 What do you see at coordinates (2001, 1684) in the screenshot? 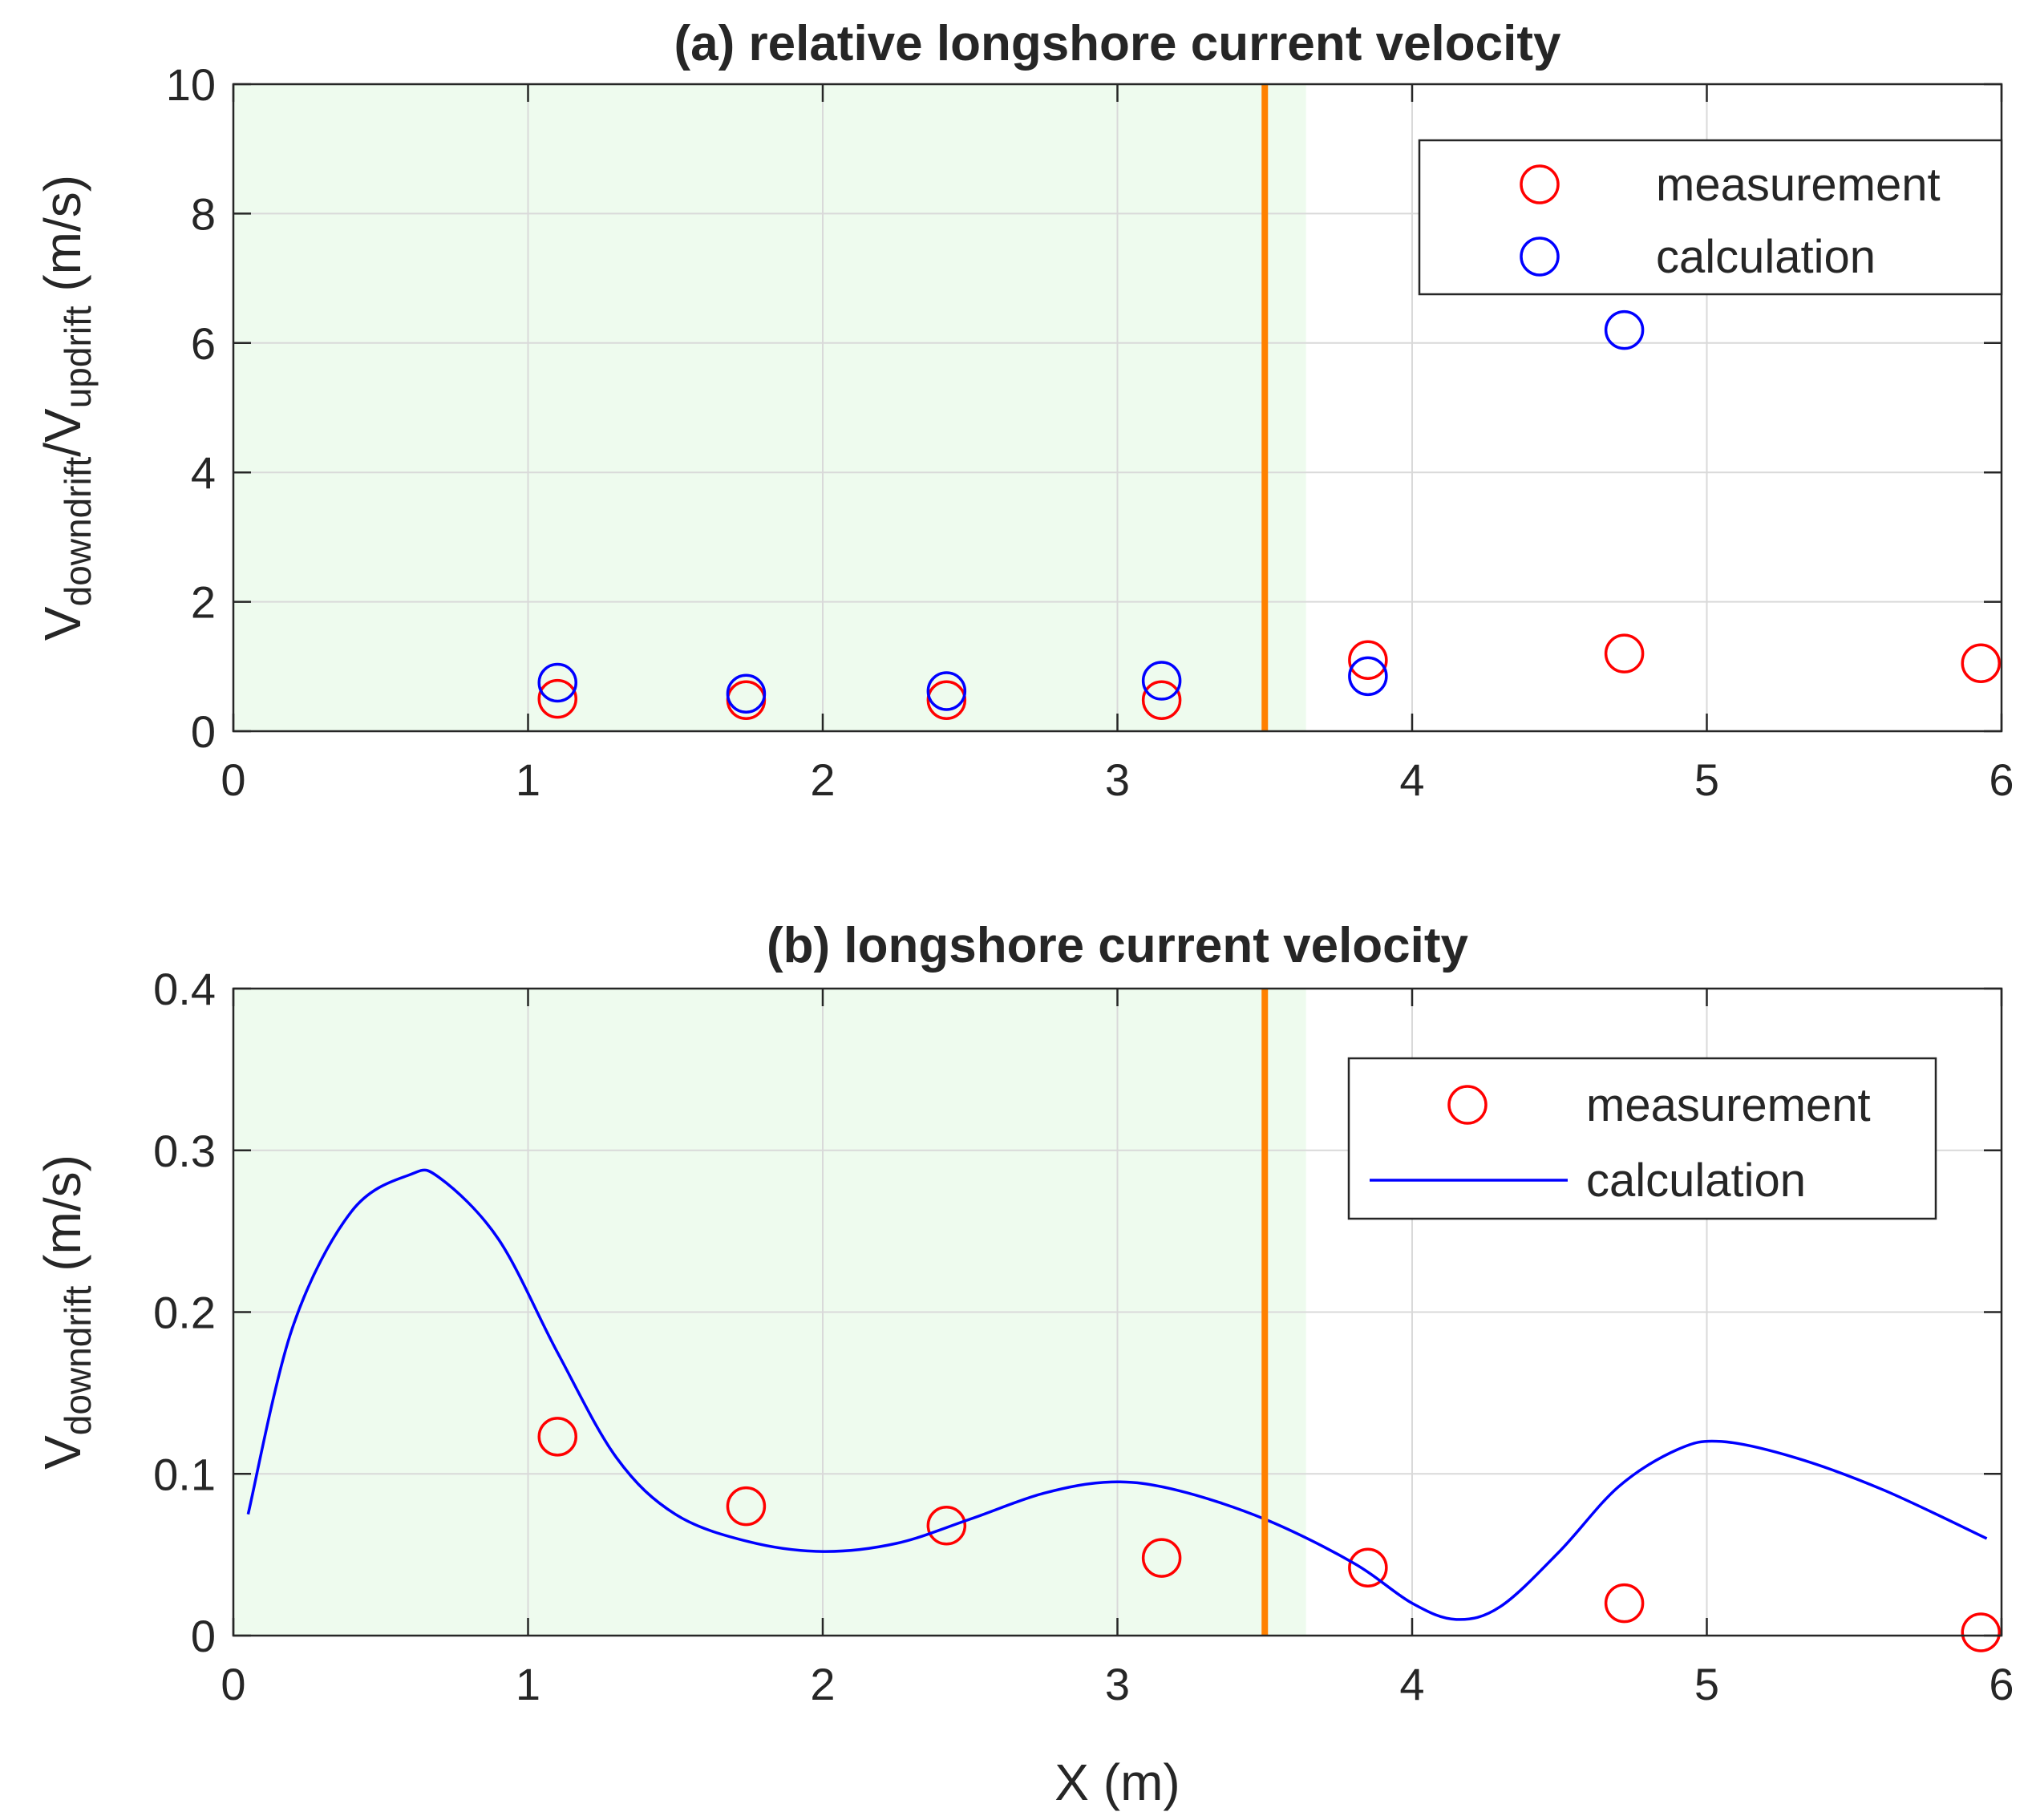
I see `panel-b-xtick-label-6: 6` at bounding box center [2001, 1684].